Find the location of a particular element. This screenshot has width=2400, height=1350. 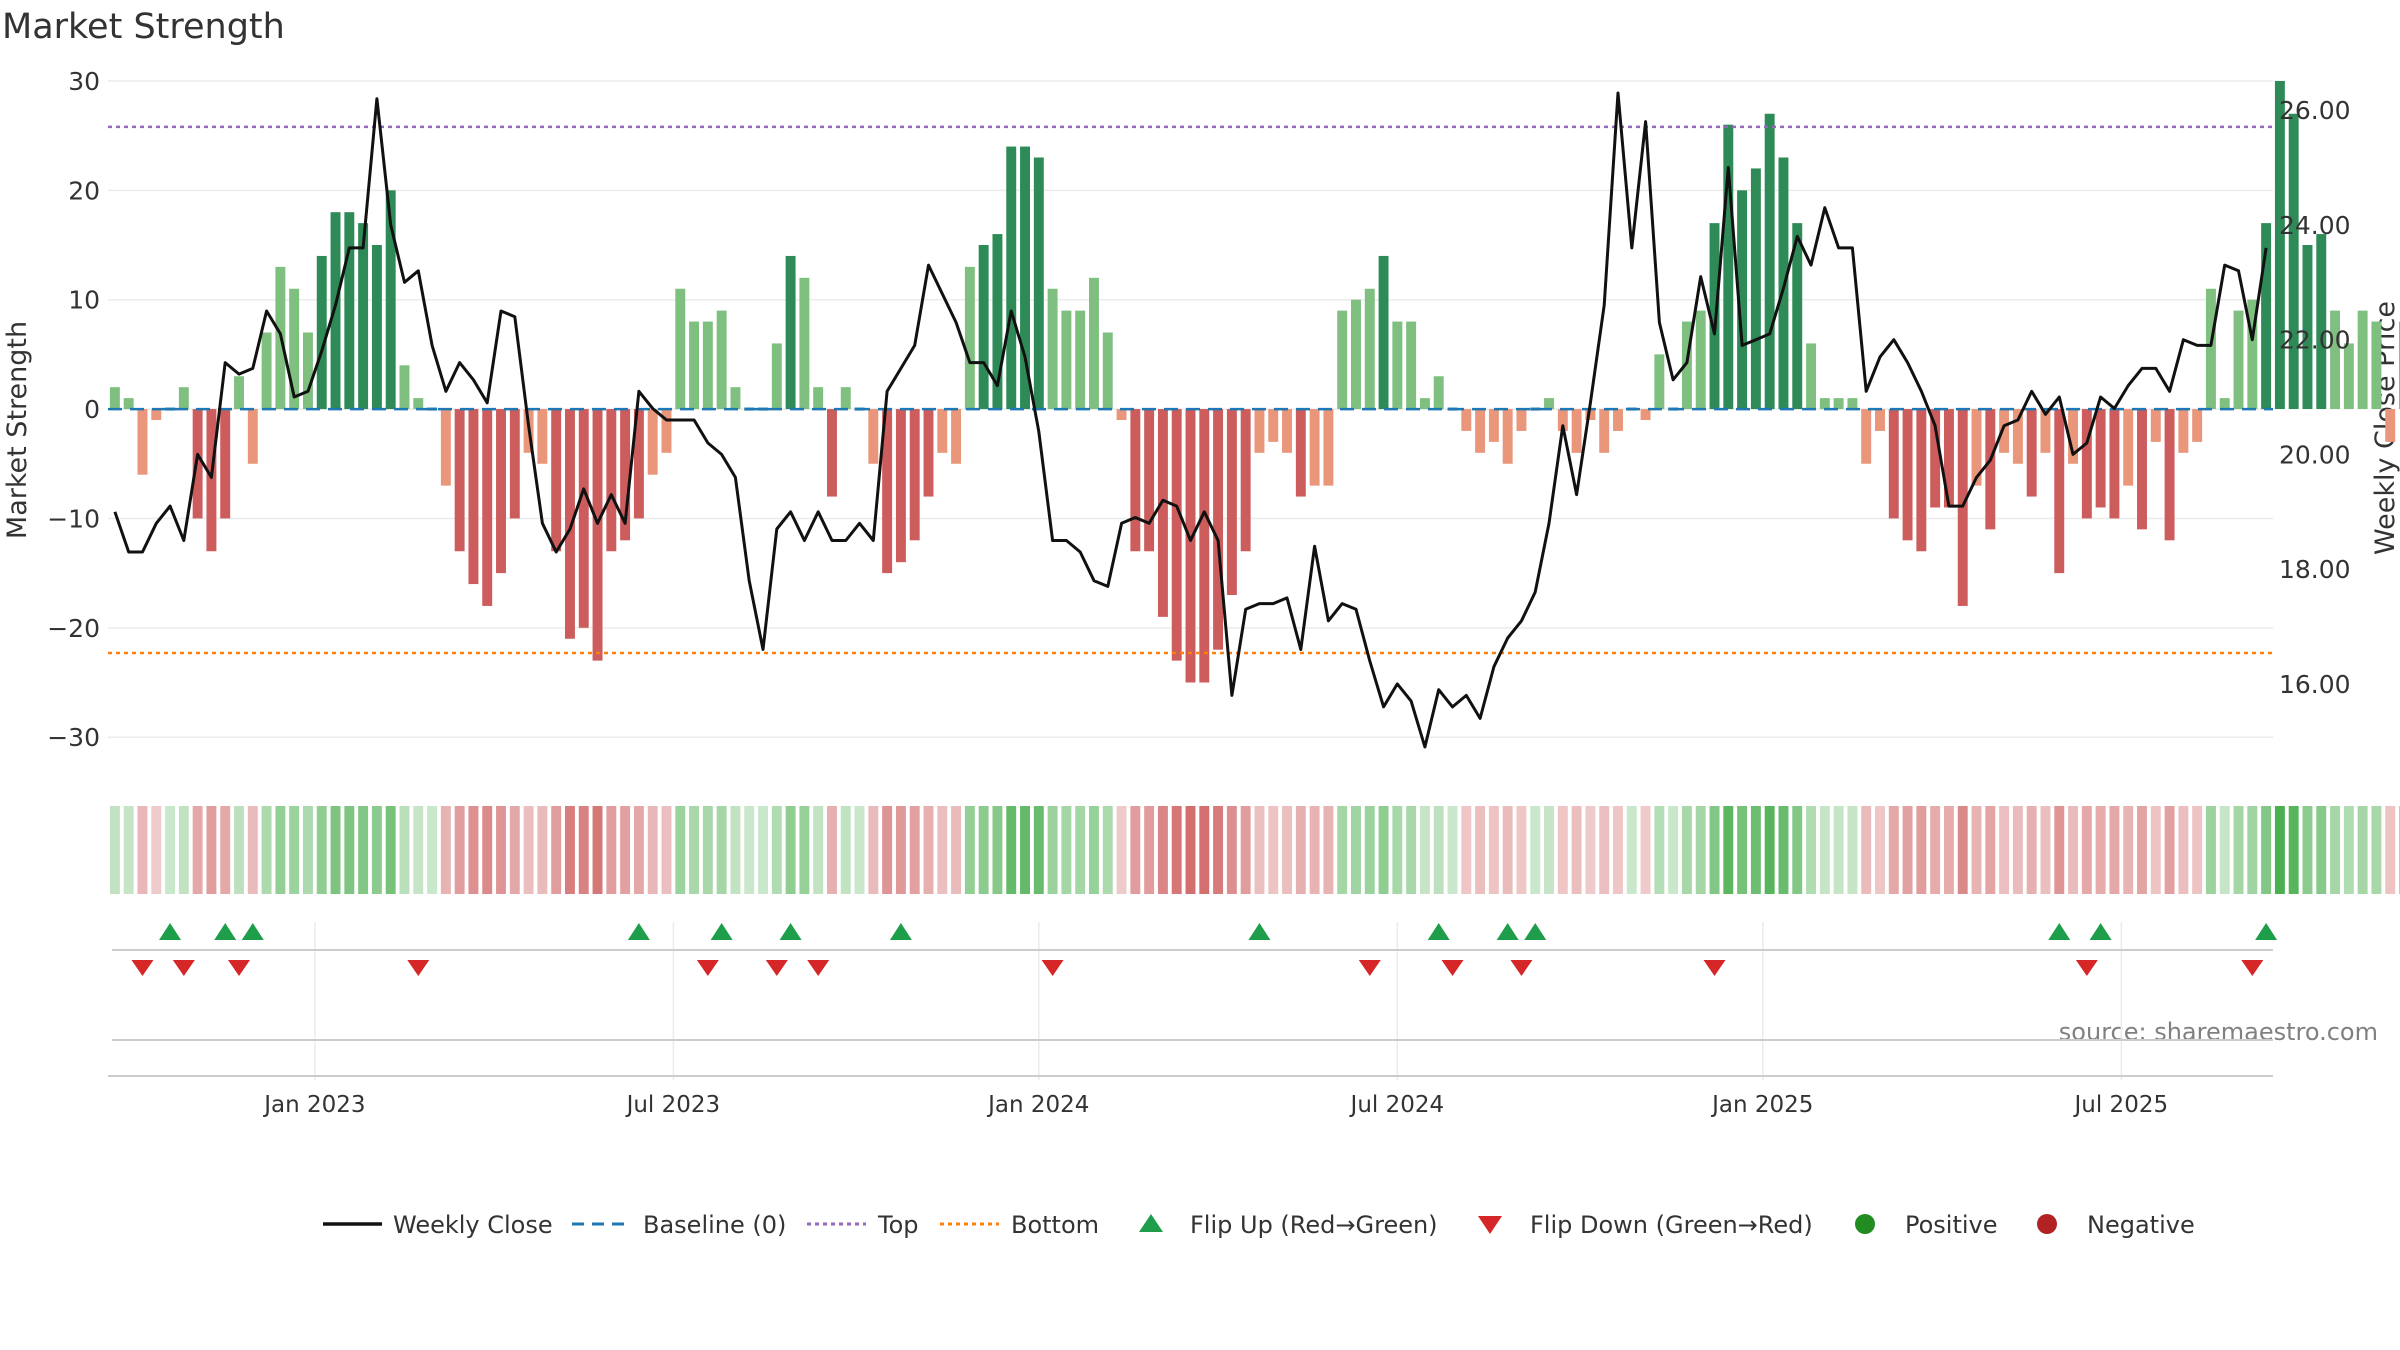

legend-label: Top is located at coordinates (898, 1225).